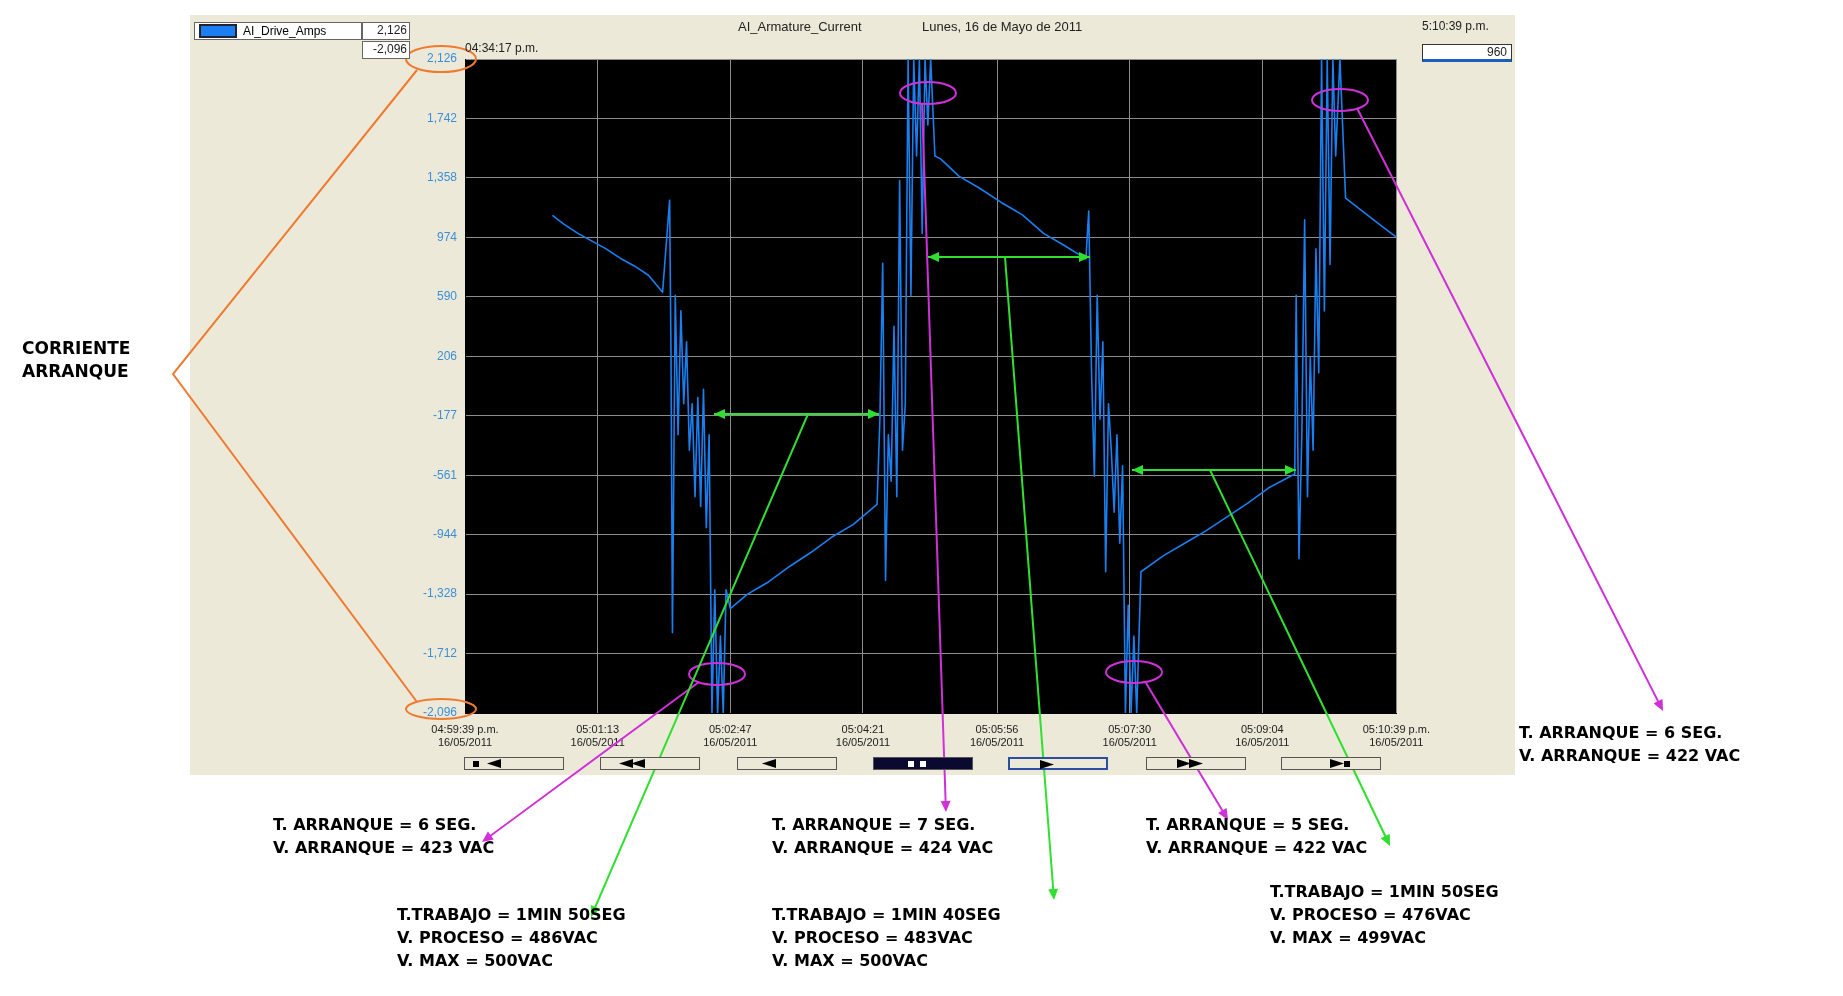 The height and width of the screenshot is (996, 1843). What do you see at coordinates (386, 31) in the screenshot?
I see `text: 2,126` at bounding box center [386, 31].